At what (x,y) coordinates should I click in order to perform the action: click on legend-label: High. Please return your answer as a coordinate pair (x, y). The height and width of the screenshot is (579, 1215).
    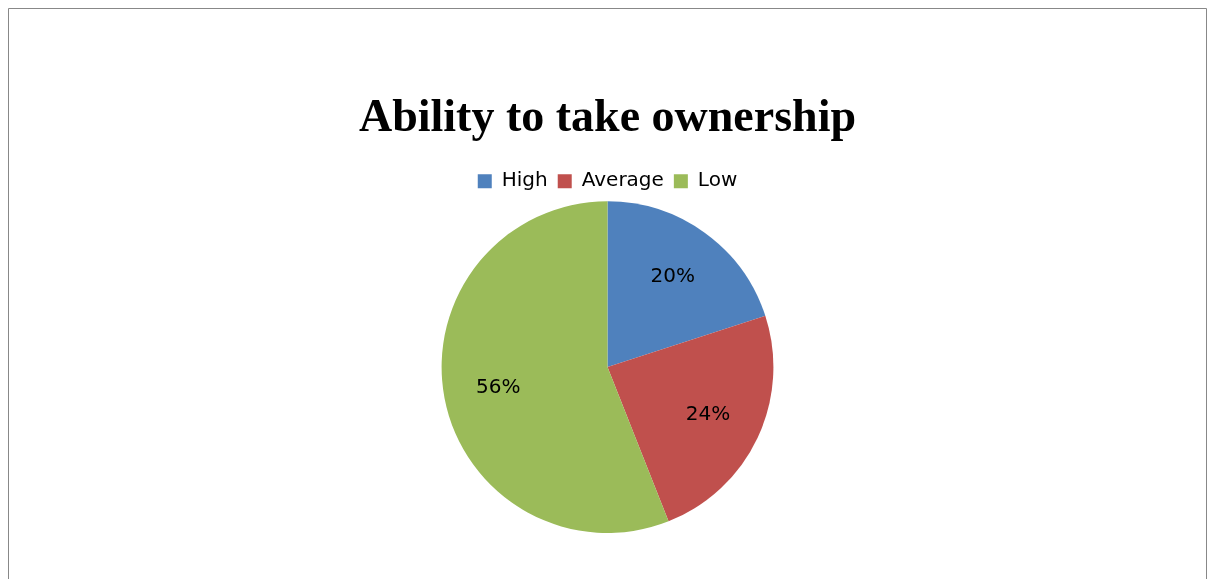
    Looking at the image, I should click on (524, 179).